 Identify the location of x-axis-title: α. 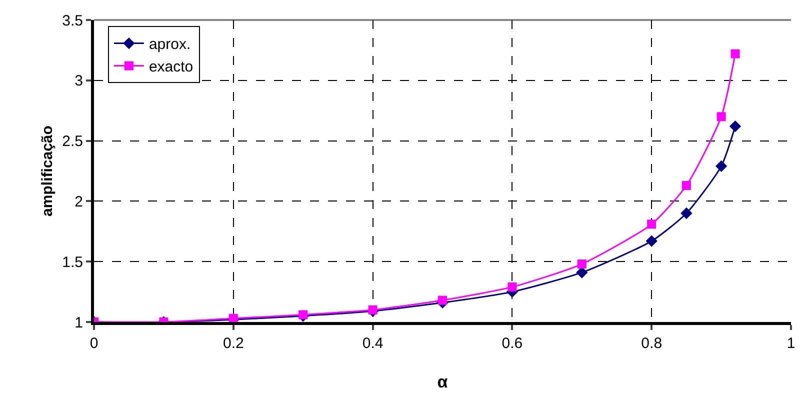
(442, 382).